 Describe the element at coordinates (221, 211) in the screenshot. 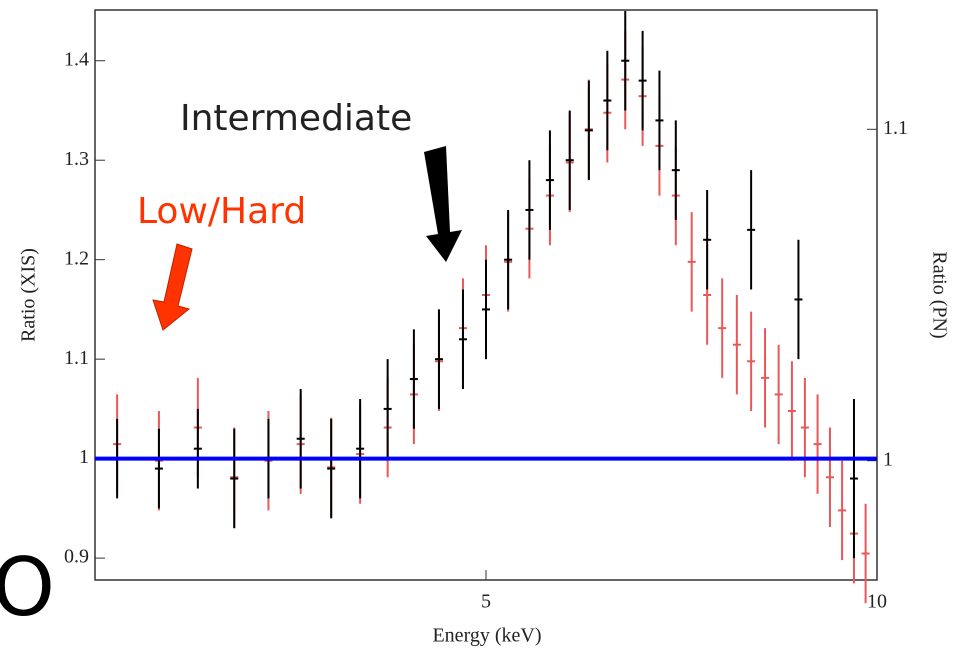

I see `annotation: Low/Hard` at that location.